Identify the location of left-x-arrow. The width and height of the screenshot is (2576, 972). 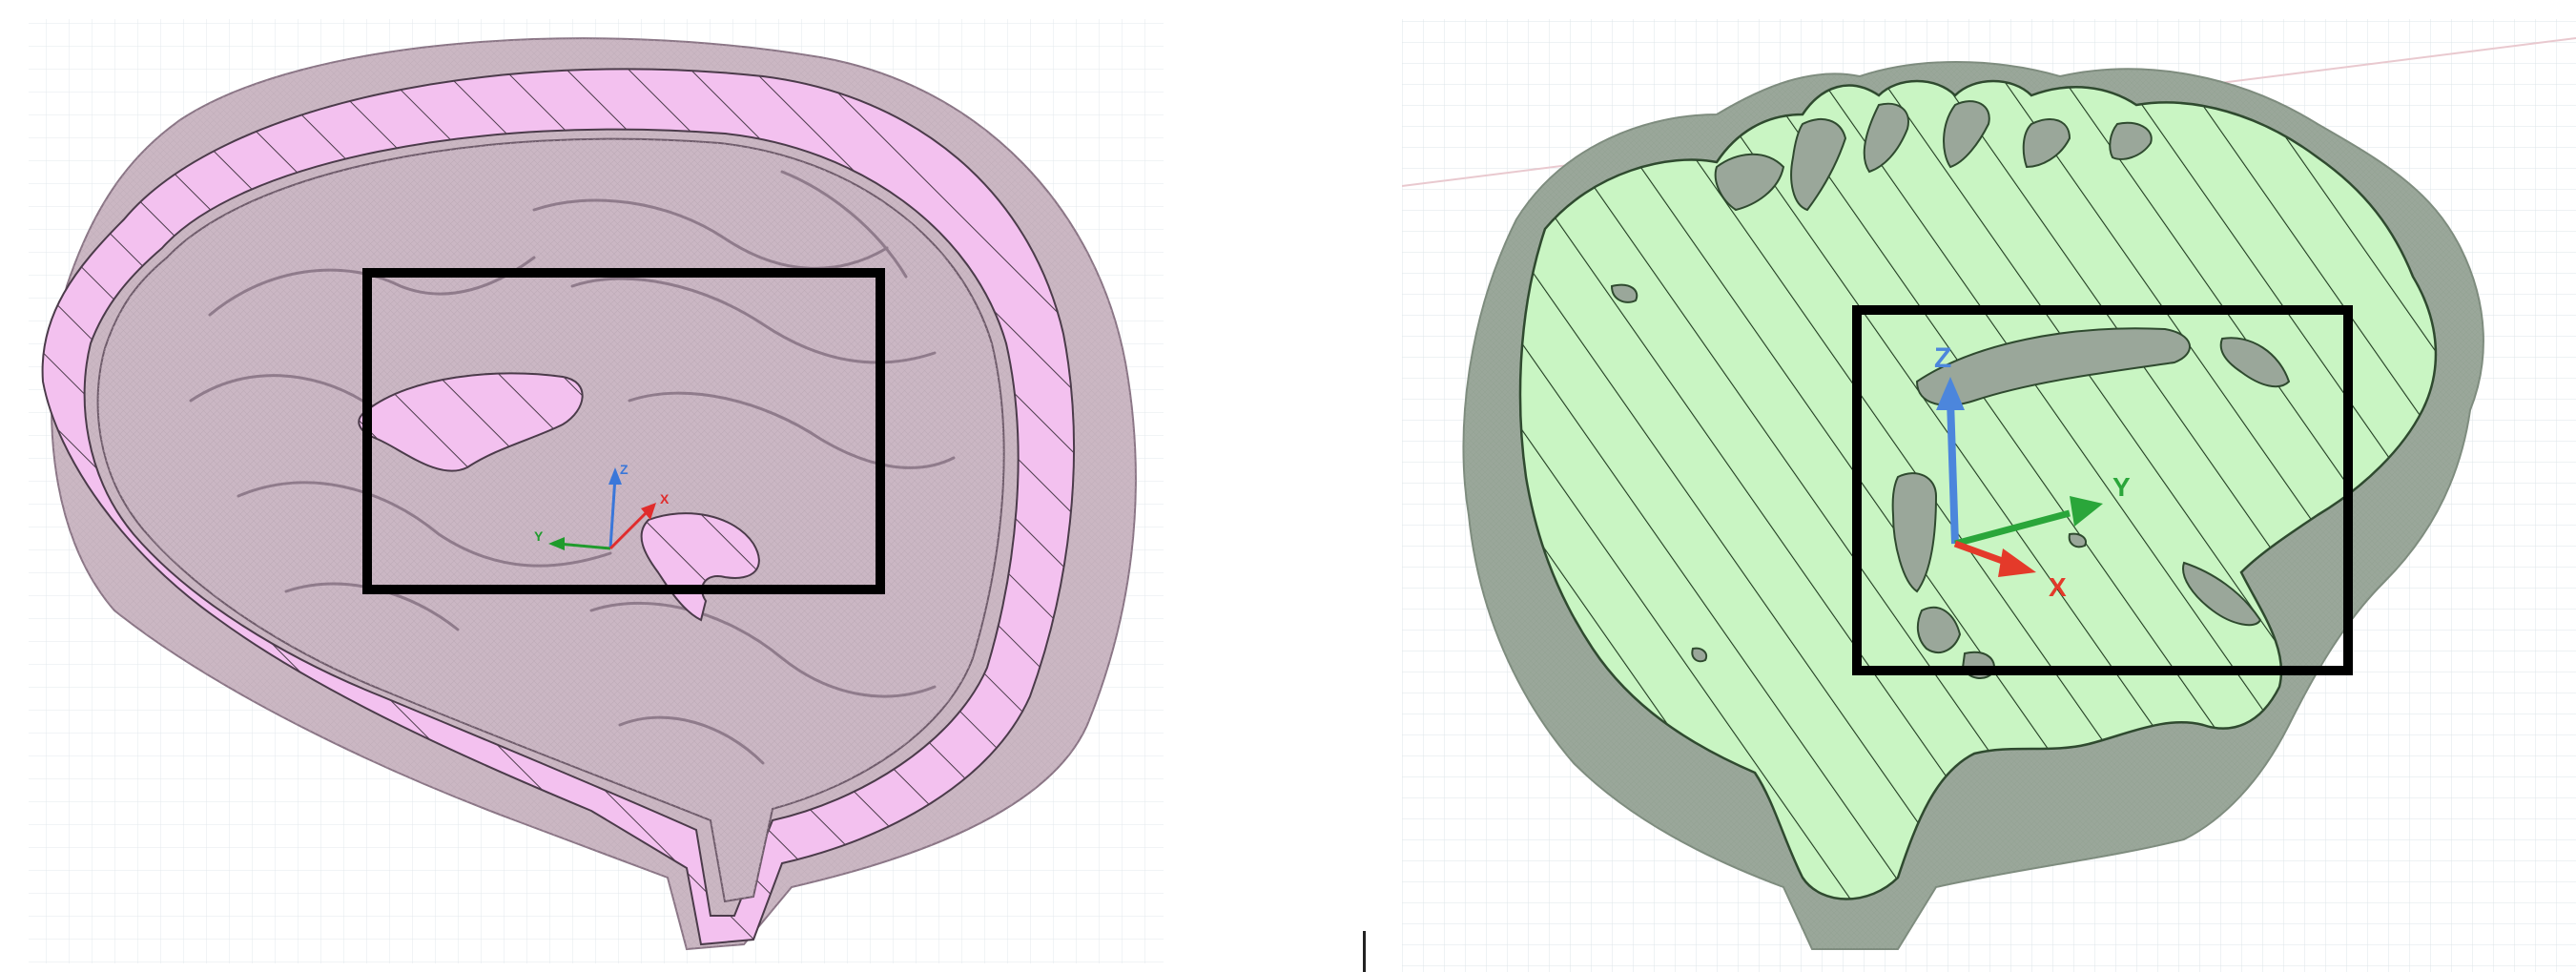
(648, 511).